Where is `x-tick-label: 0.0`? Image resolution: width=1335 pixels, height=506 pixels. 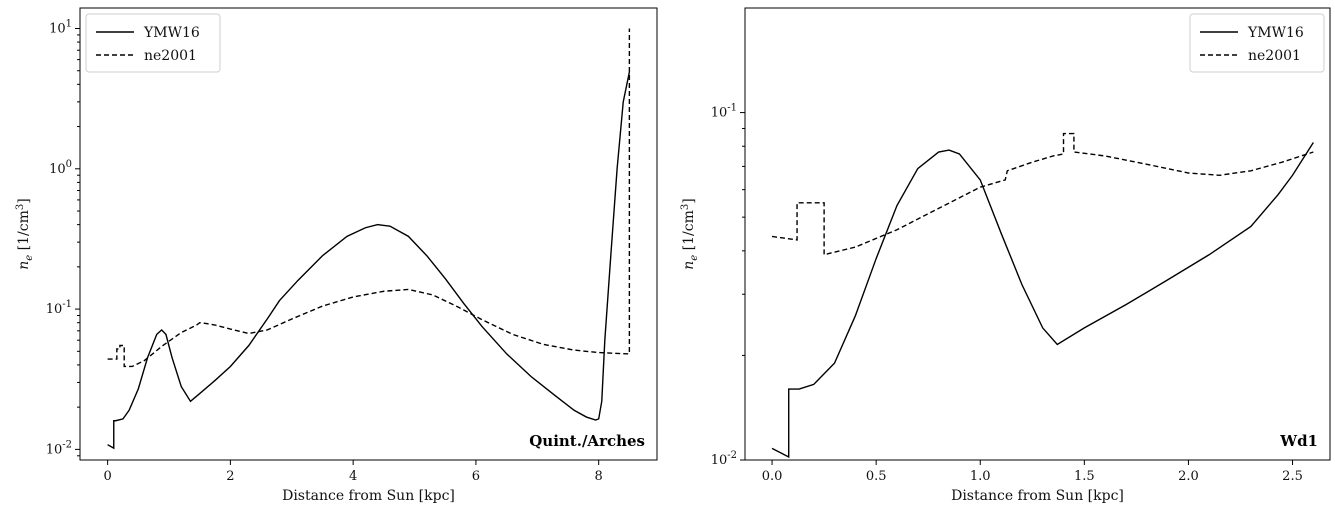
x-tick-label: 0.0 is located at coordinates (772, 476).